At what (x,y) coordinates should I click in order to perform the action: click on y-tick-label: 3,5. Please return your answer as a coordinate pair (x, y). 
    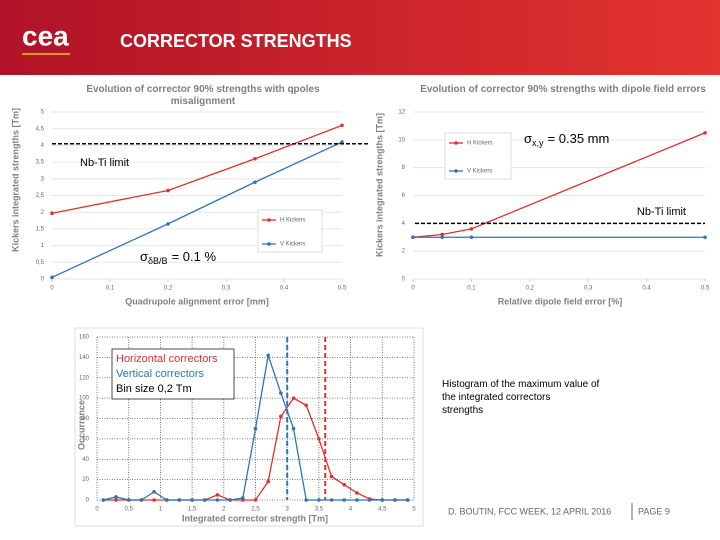
    Looking at the image, I should click on (40, 163).